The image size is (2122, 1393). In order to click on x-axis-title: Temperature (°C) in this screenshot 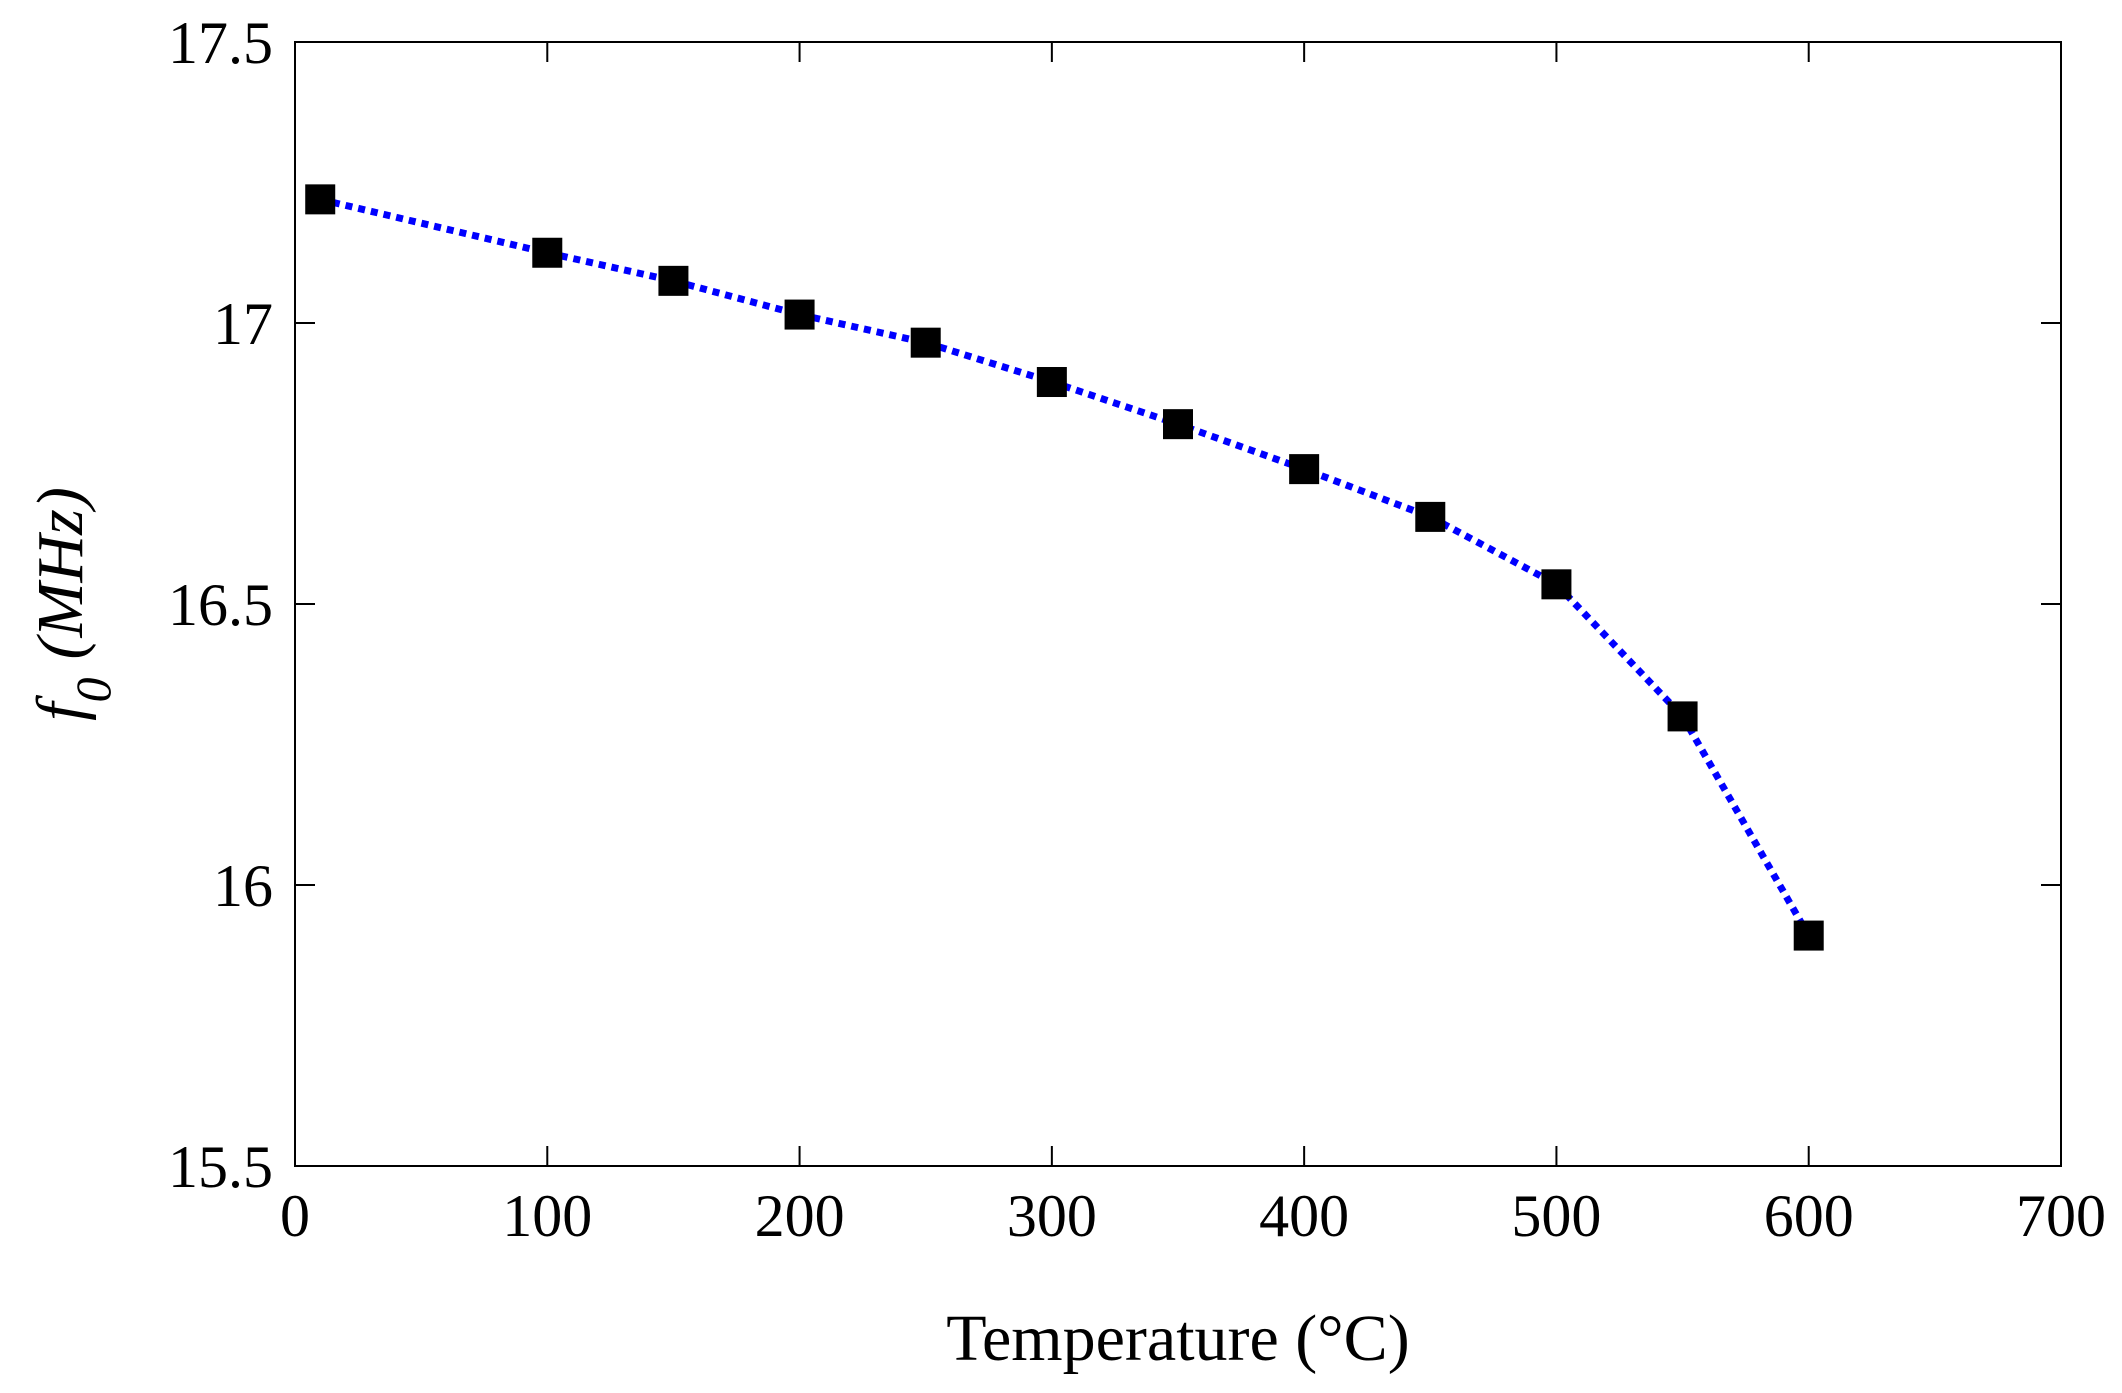, I will do `click(1177, 1338)`.